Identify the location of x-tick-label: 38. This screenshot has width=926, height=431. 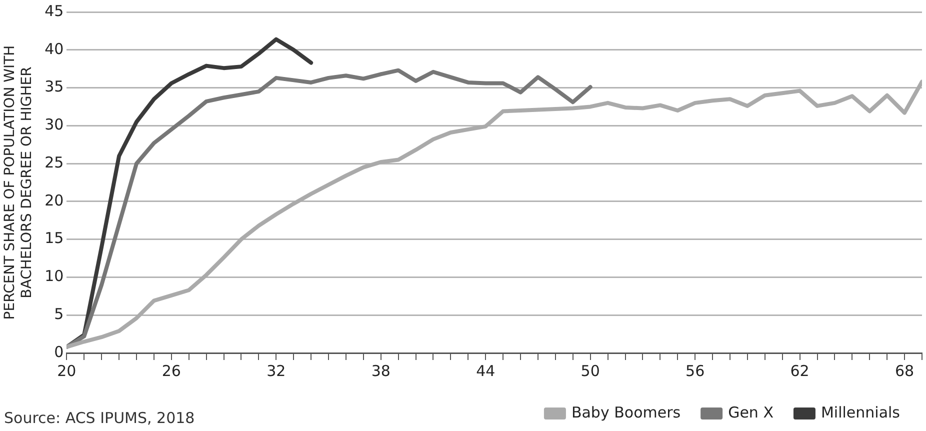
(380, 371).